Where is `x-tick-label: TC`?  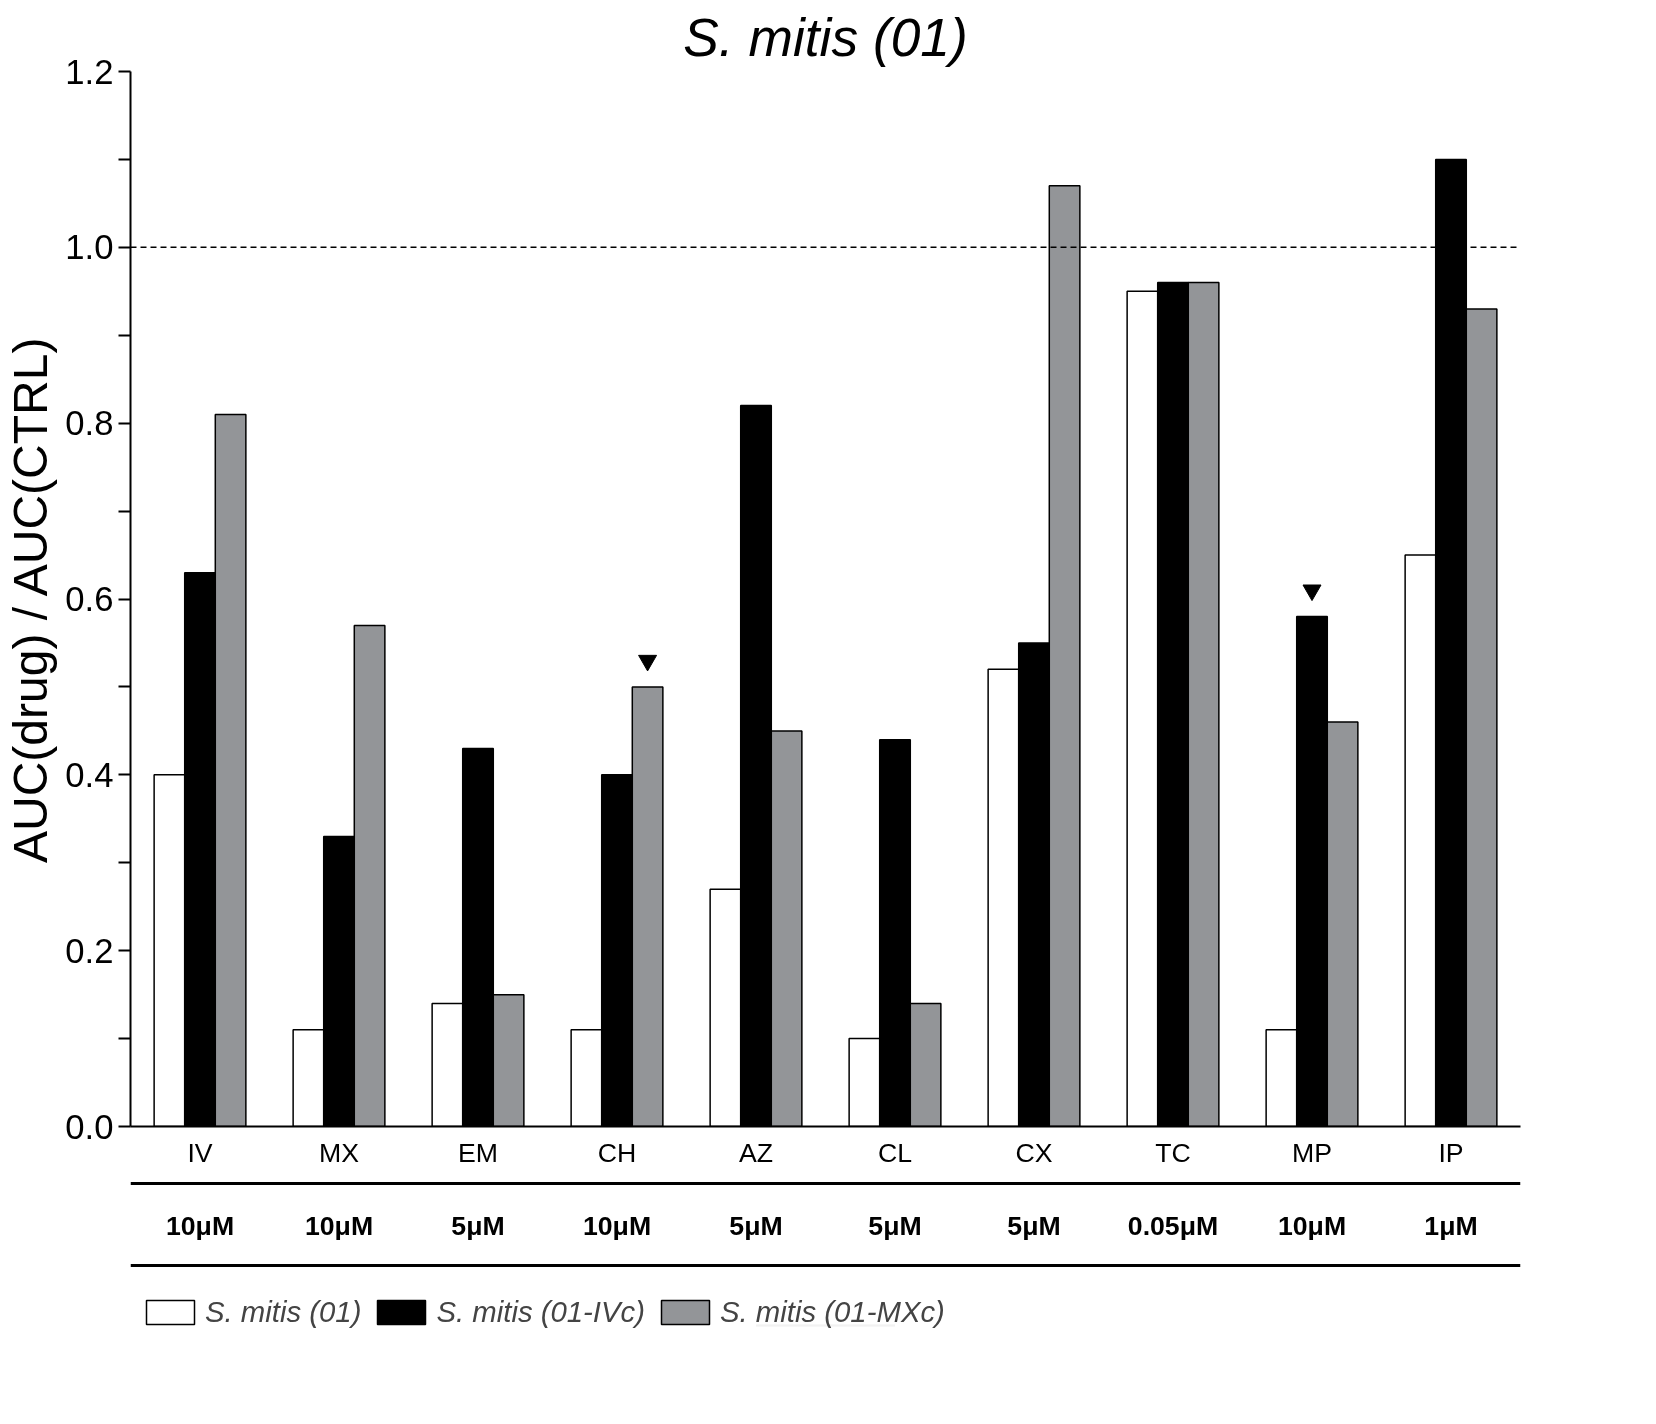
x-tick-label: TC is located at coordinates (1173, 1152).